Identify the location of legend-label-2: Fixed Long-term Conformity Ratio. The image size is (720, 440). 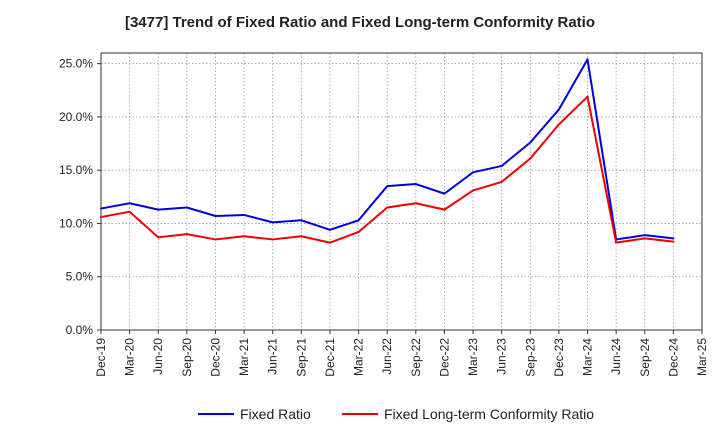
(489, 414).